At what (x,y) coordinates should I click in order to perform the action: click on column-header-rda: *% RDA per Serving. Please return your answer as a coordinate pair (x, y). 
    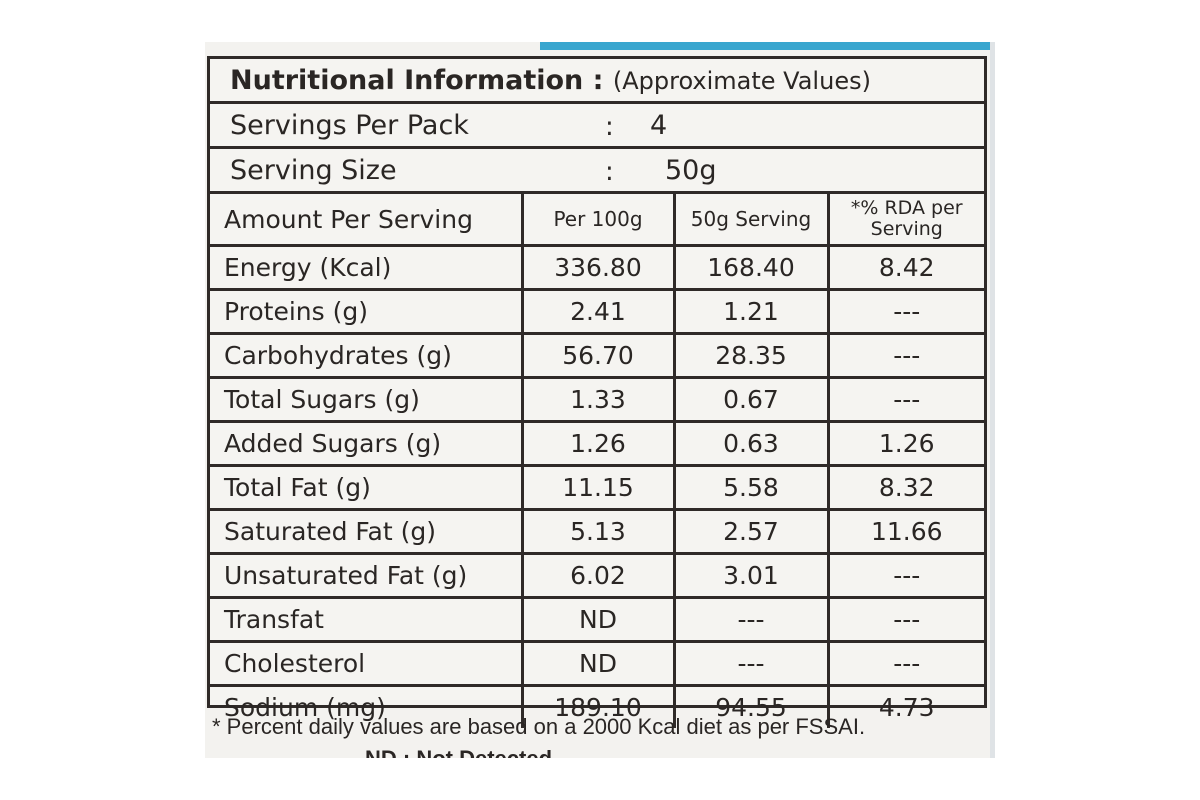
    Looking at the image, I should click on (906, 220).